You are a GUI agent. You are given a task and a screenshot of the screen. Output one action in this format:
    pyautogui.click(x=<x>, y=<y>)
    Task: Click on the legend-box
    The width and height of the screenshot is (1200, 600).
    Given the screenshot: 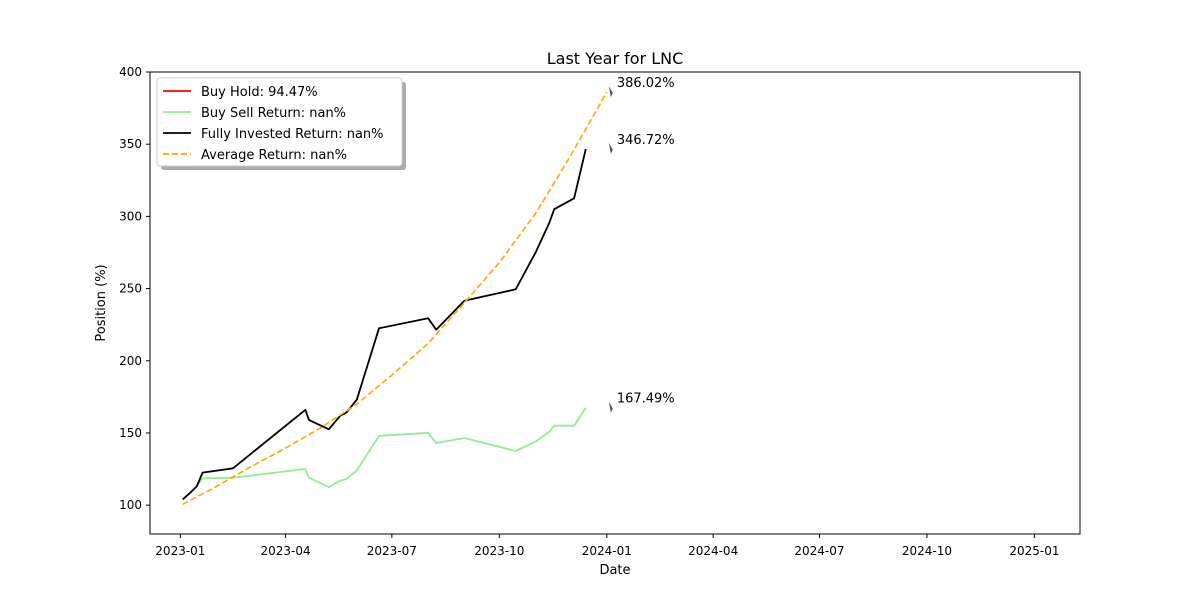 What is the action you would take?
    pyautogui.click(x=279, y=122)
    